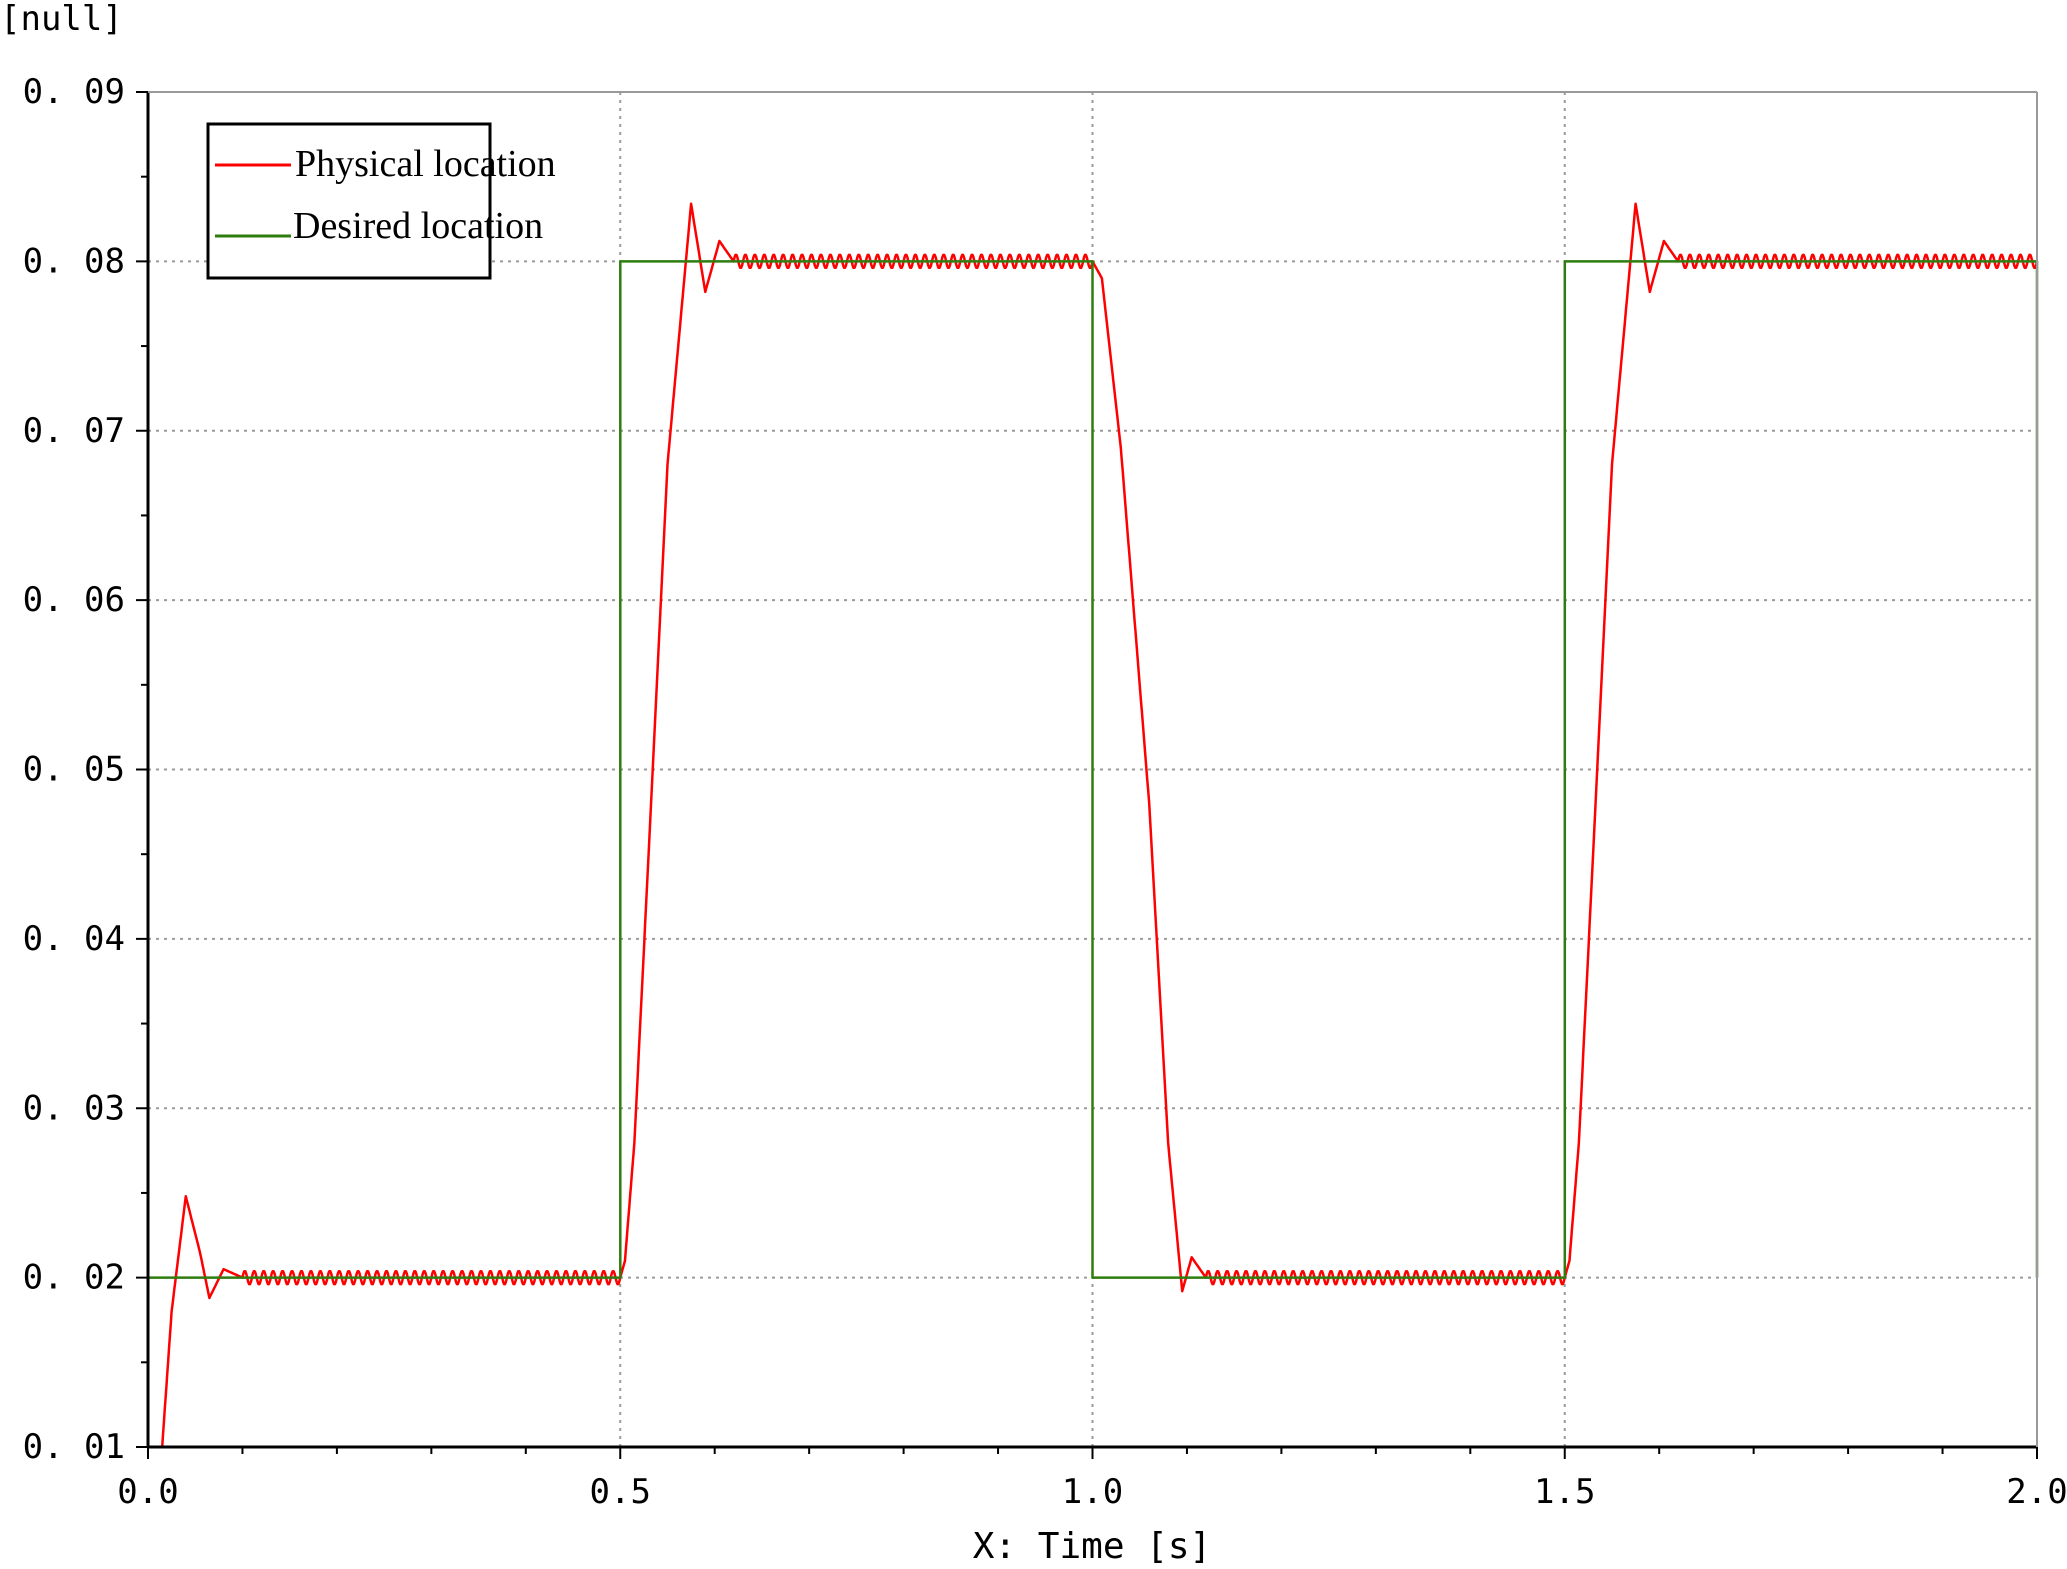 Image resolution: width=2067 pixels, height=1569 pixels. Describe the element at coordinates (2036, 1492) in the screenshot. I see `x-tick-label: 2.0` at that location.